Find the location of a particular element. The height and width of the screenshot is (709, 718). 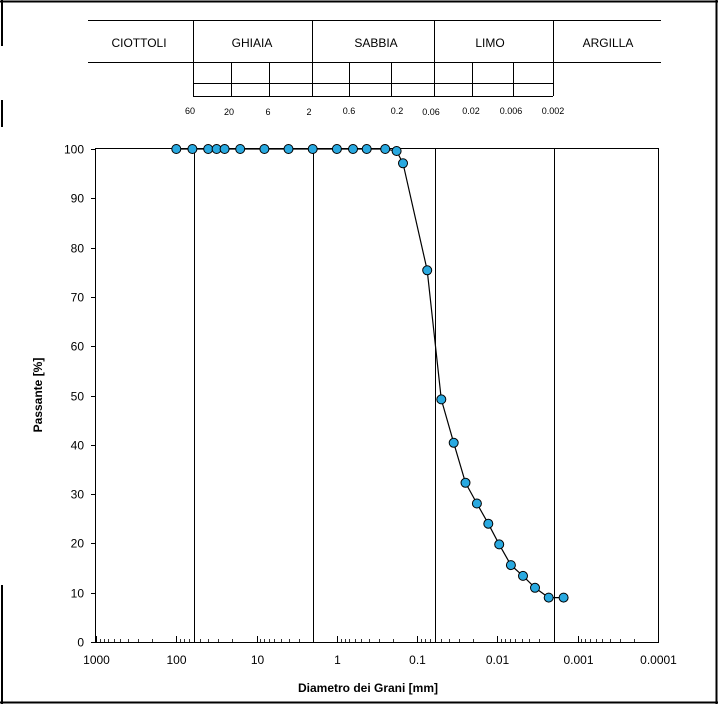

size-label-0.02: 0.02 is located at coordinates (471, 111).